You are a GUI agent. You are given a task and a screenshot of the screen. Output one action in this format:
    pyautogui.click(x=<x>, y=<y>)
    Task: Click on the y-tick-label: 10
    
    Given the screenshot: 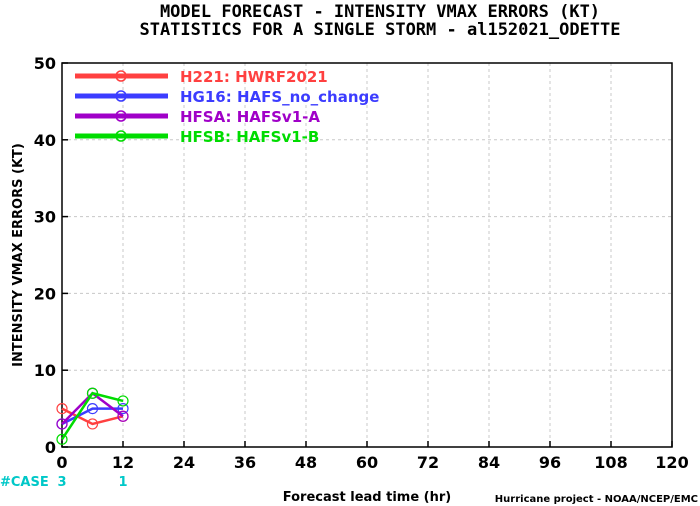 What is the action you would take?
    pyautogui.click(x=45, y=370)
    